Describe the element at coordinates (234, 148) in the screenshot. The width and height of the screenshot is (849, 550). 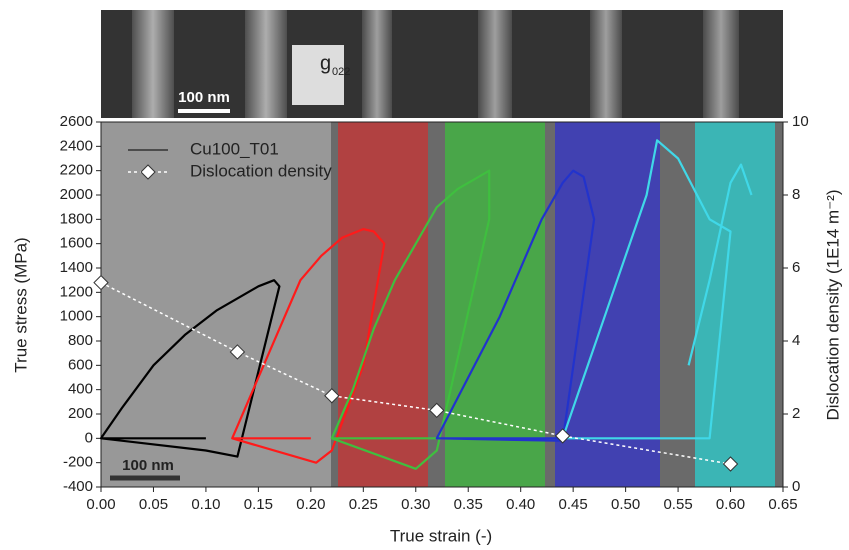
I see `legend-label: Cu100_T01` at that location.